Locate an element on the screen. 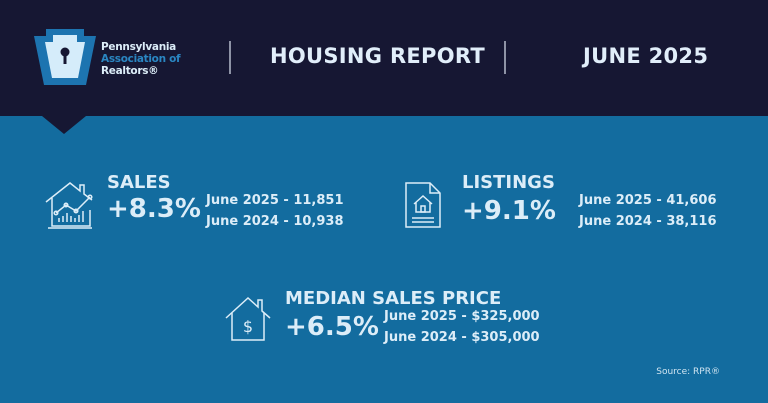 The height and width of the screenshot is (403, 768). org-name: Pennsylvania Association of Realtors® is located at coordinates (141, 59).